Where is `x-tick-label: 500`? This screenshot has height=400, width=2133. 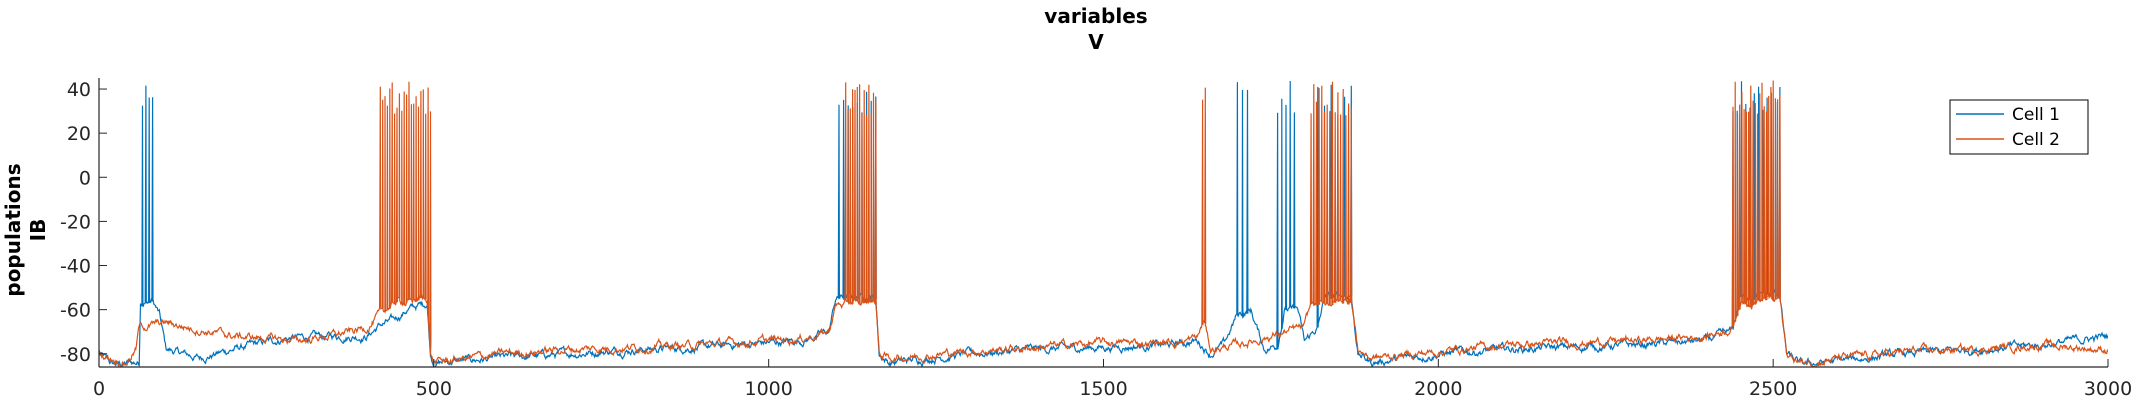
x-tick-label: 500 is located at coordinates (434, 389).